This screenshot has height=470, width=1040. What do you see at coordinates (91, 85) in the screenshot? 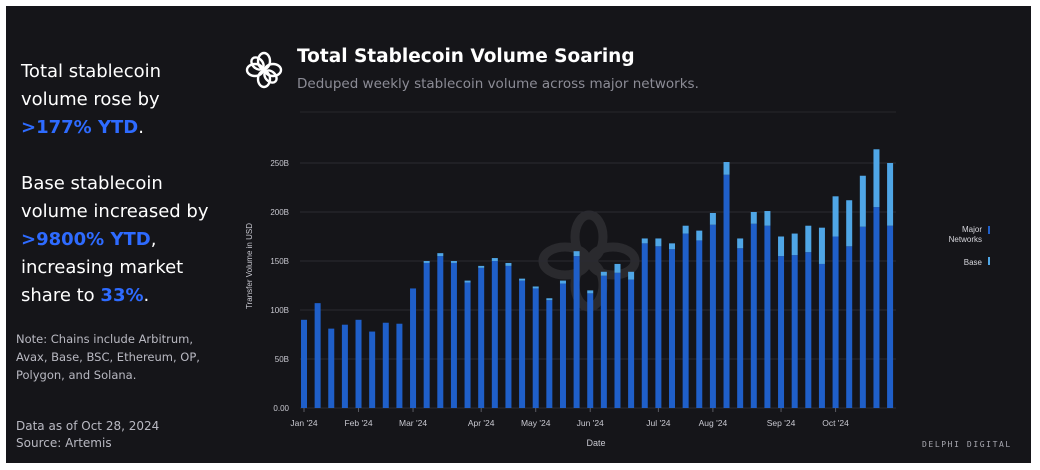
I see `headline-text: Total stablecoin volume rose by` at bounding box center [91, 85].